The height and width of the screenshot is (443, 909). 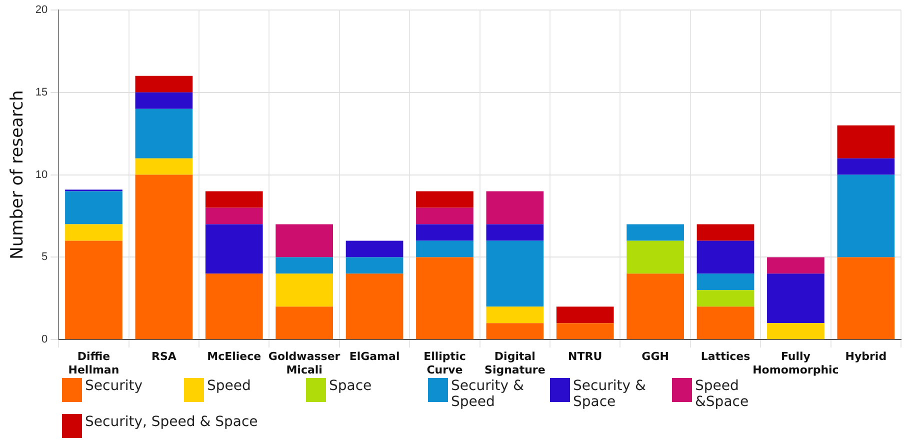 I want to click on legend-label: Security & Speed, so click(x=488, y=394).